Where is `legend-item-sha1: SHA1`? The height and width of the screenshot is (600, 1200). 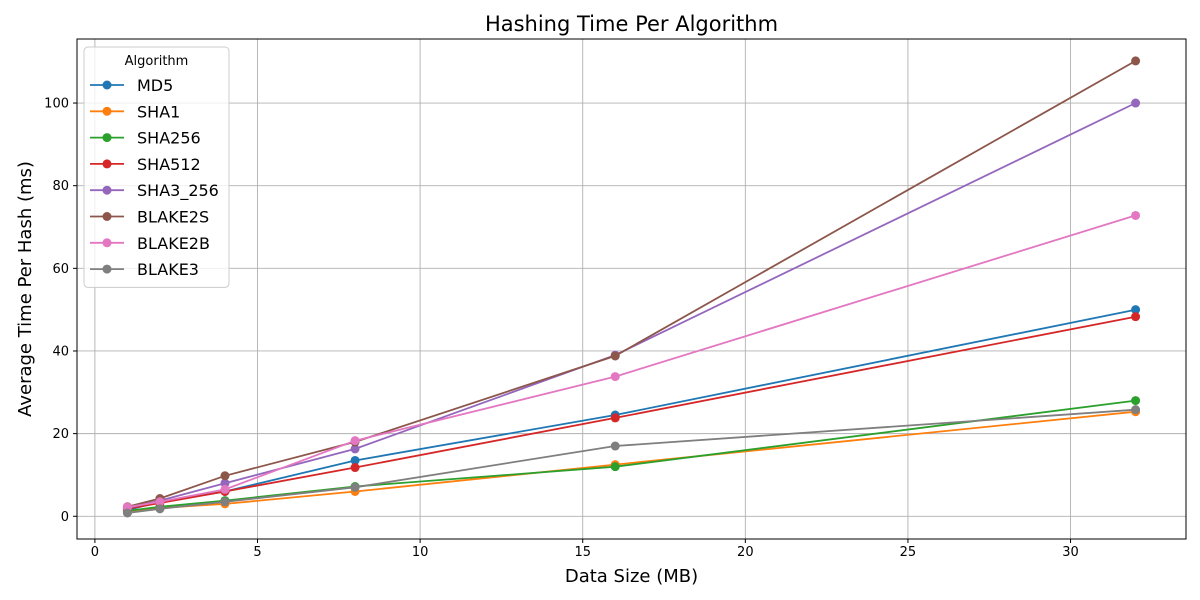 legend-item-sha1: SHA1 is located at coordinates (135, 111).